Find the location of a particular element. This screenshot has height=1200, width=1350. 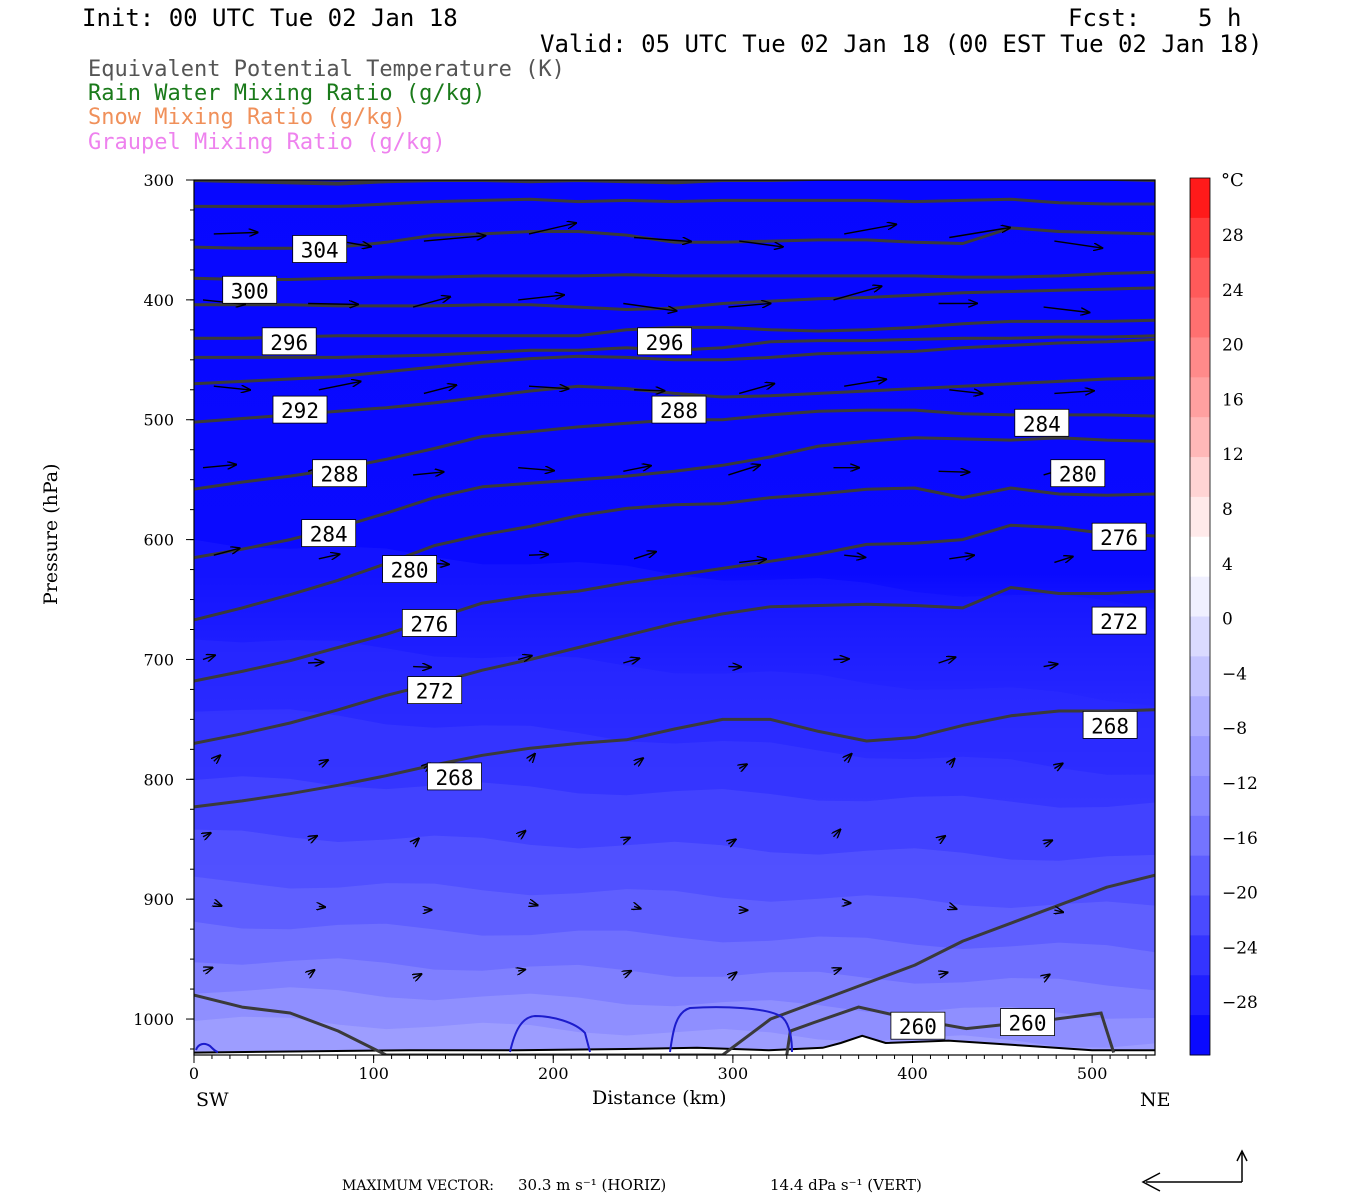

x-tick-label: 0 is located at coordinates (194, 1073).